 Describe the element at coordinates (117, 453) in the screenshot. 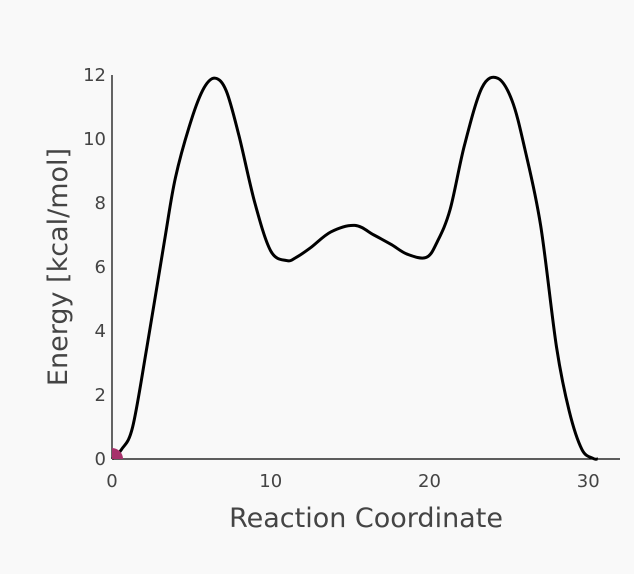

I see `current-position-marker` at that location.